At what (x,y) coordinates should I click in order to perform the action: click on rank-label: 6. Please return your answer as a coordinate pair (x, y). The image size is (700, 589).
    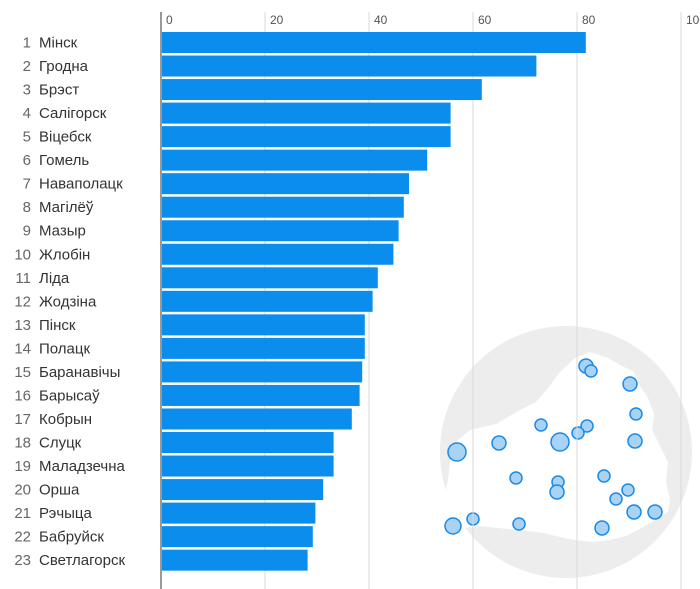
    Looking at the image, I should click on (27, 160).